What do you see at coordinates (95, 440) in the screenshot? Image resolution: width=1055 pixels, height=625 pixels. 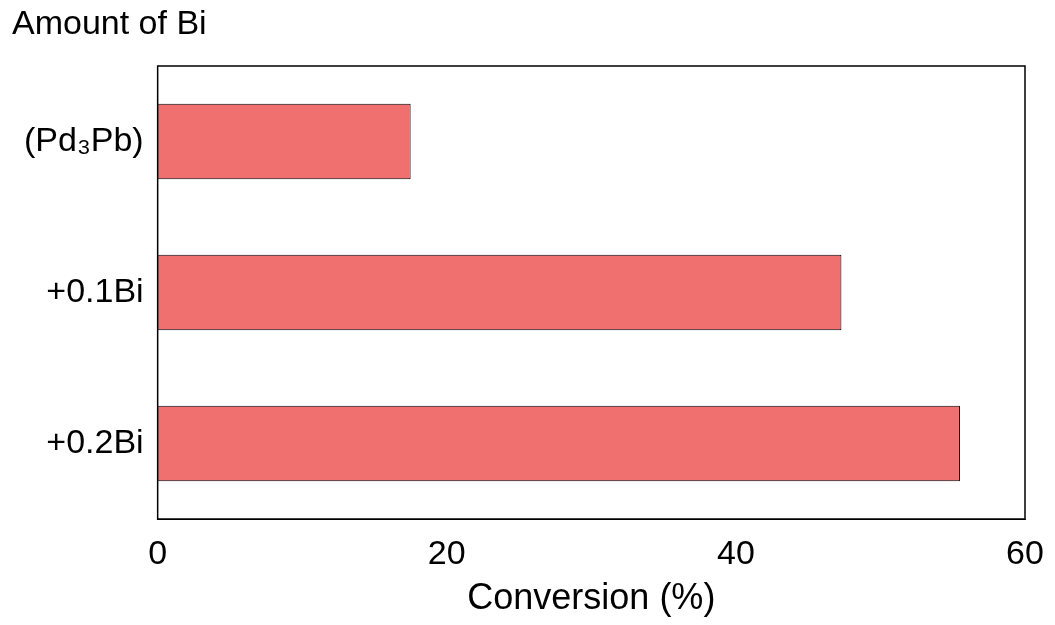 I see `y-tick-label: +0.2Bi` at bounding box center [95, 440].